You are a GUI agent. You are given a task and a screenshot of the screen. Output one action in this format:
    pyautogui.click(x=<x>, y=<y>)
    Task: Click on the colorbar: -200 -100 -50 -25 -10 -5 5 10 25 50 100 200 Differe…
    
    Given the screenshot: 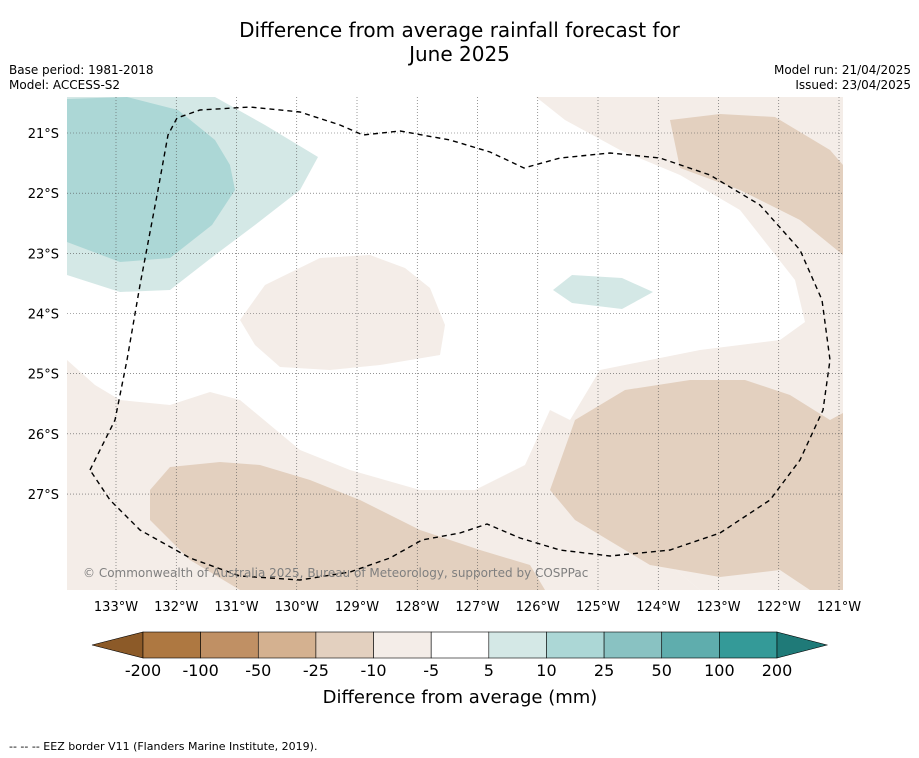 What is the action you would take?
    pyautogui.click(x=460, y=669)
    